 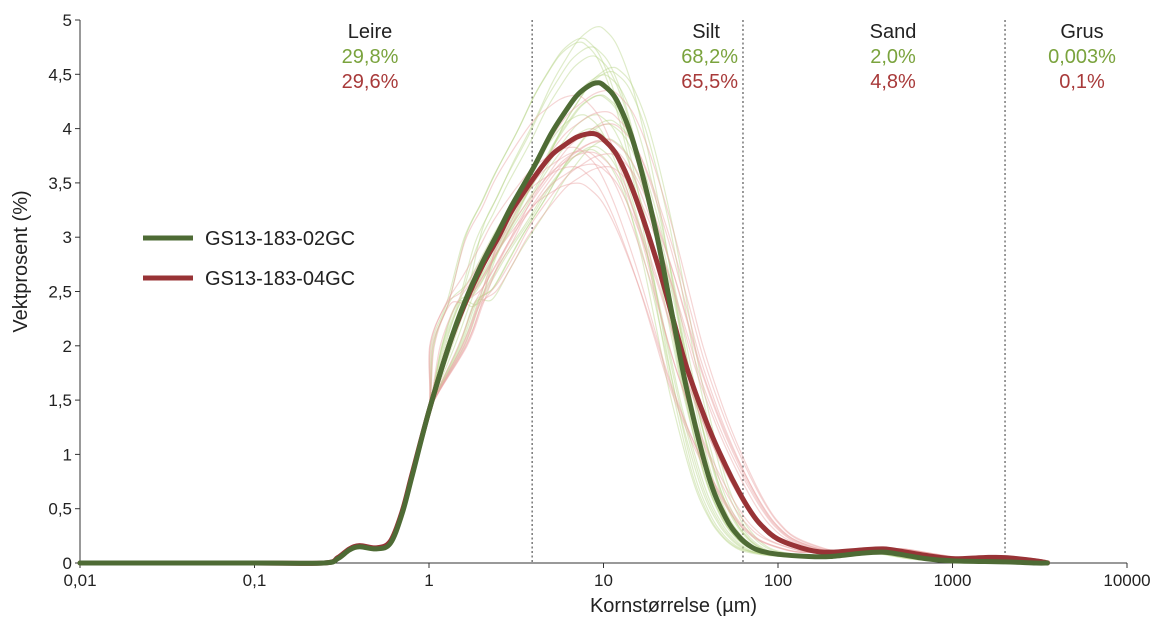 I want to click on grain-class-red-pct: 0,1%, so click(x=1082, y=82).